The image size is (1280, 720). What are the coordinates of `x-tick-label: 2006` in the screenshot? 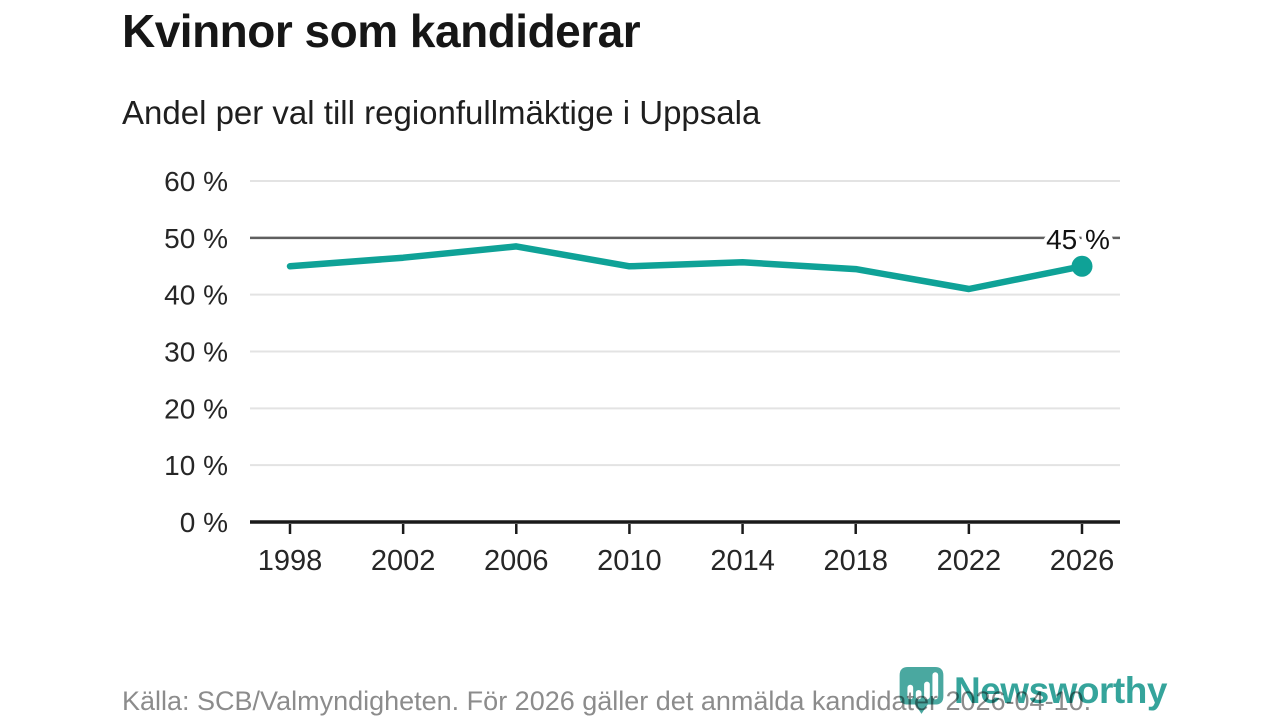 It's located at (516, 561).